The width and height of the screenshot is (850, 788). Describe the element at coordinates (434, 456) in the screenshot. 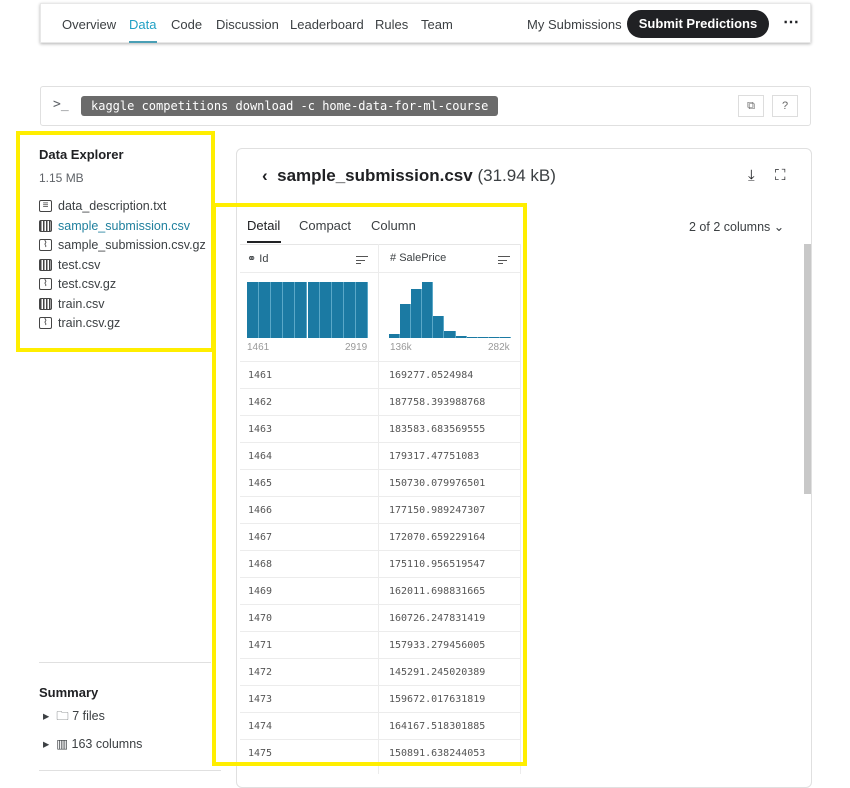

I see `saleprice-cell: 179317.47751083` at that location.